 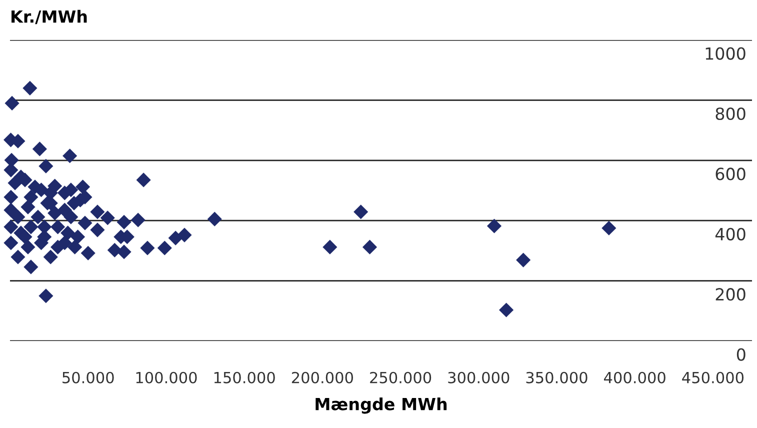 What do you see at coordinates (741, 354) in the screenshot?
I see `y-tick-label: 0` at bounding box center [741, 354].